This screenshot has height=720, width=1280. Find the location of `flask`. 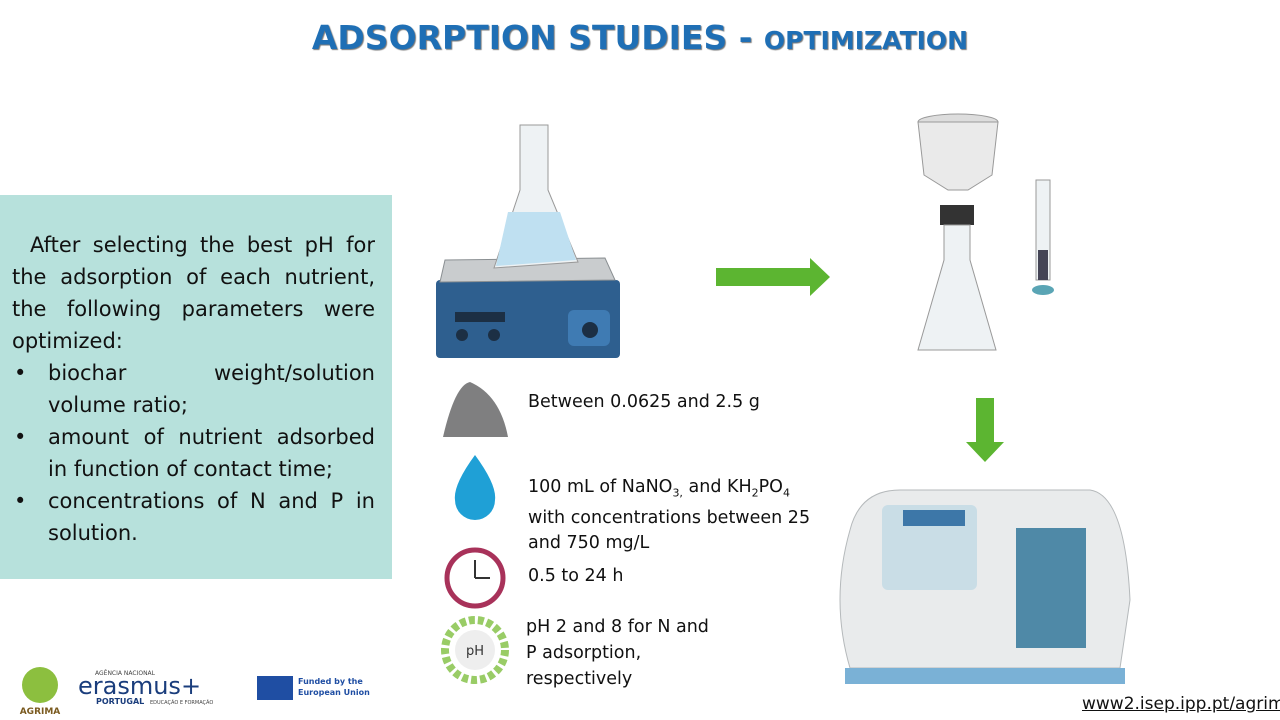

flask is located at coordinates (957, 287).